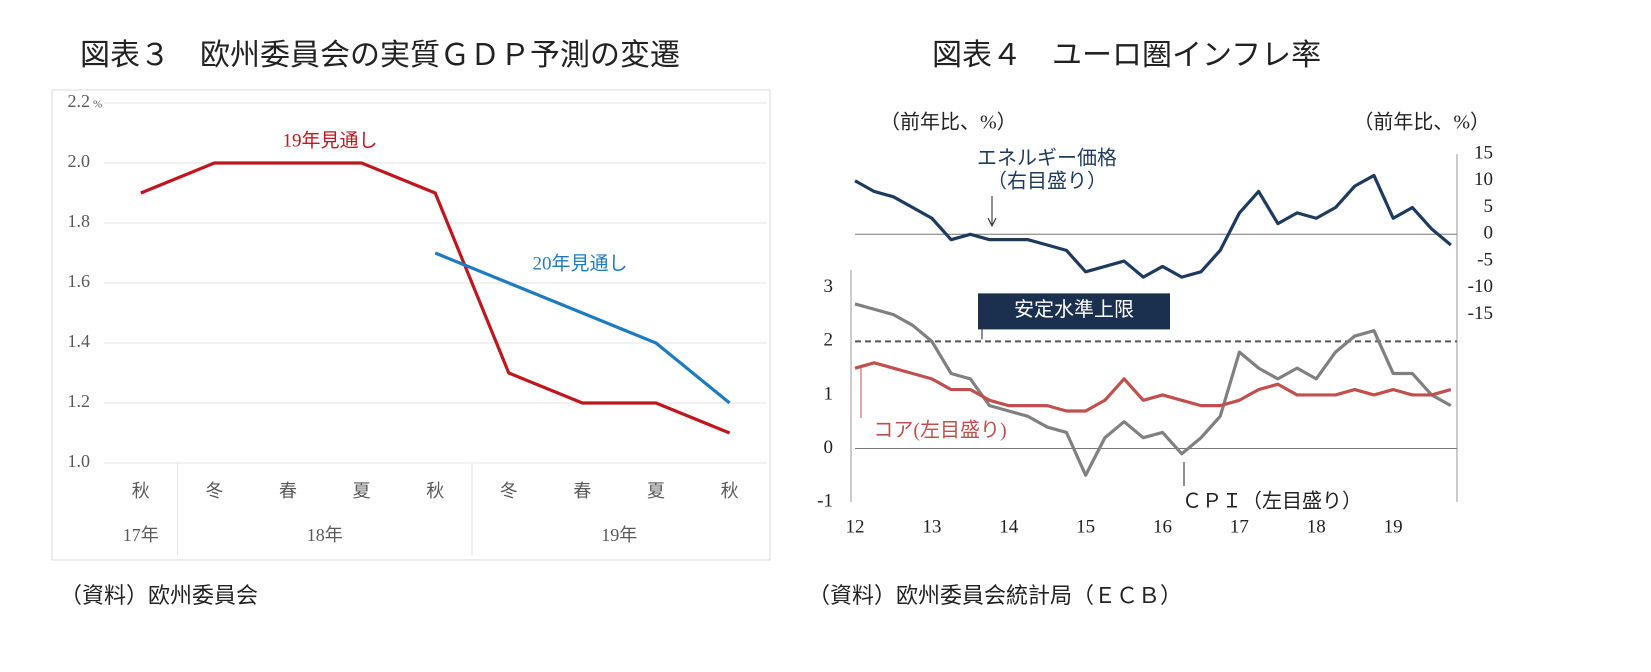  What do you see at coordinates (855, 526) in the screenshot?
I see `x-tick-label: 12` at bounding box center [855, 526].